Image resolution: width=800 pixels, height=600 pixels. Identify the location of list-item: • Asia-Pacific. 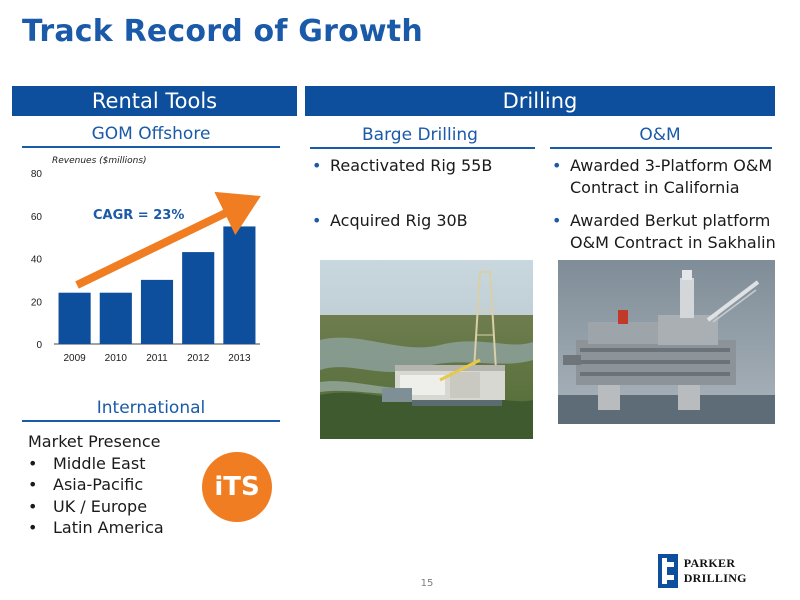
(86, 484).